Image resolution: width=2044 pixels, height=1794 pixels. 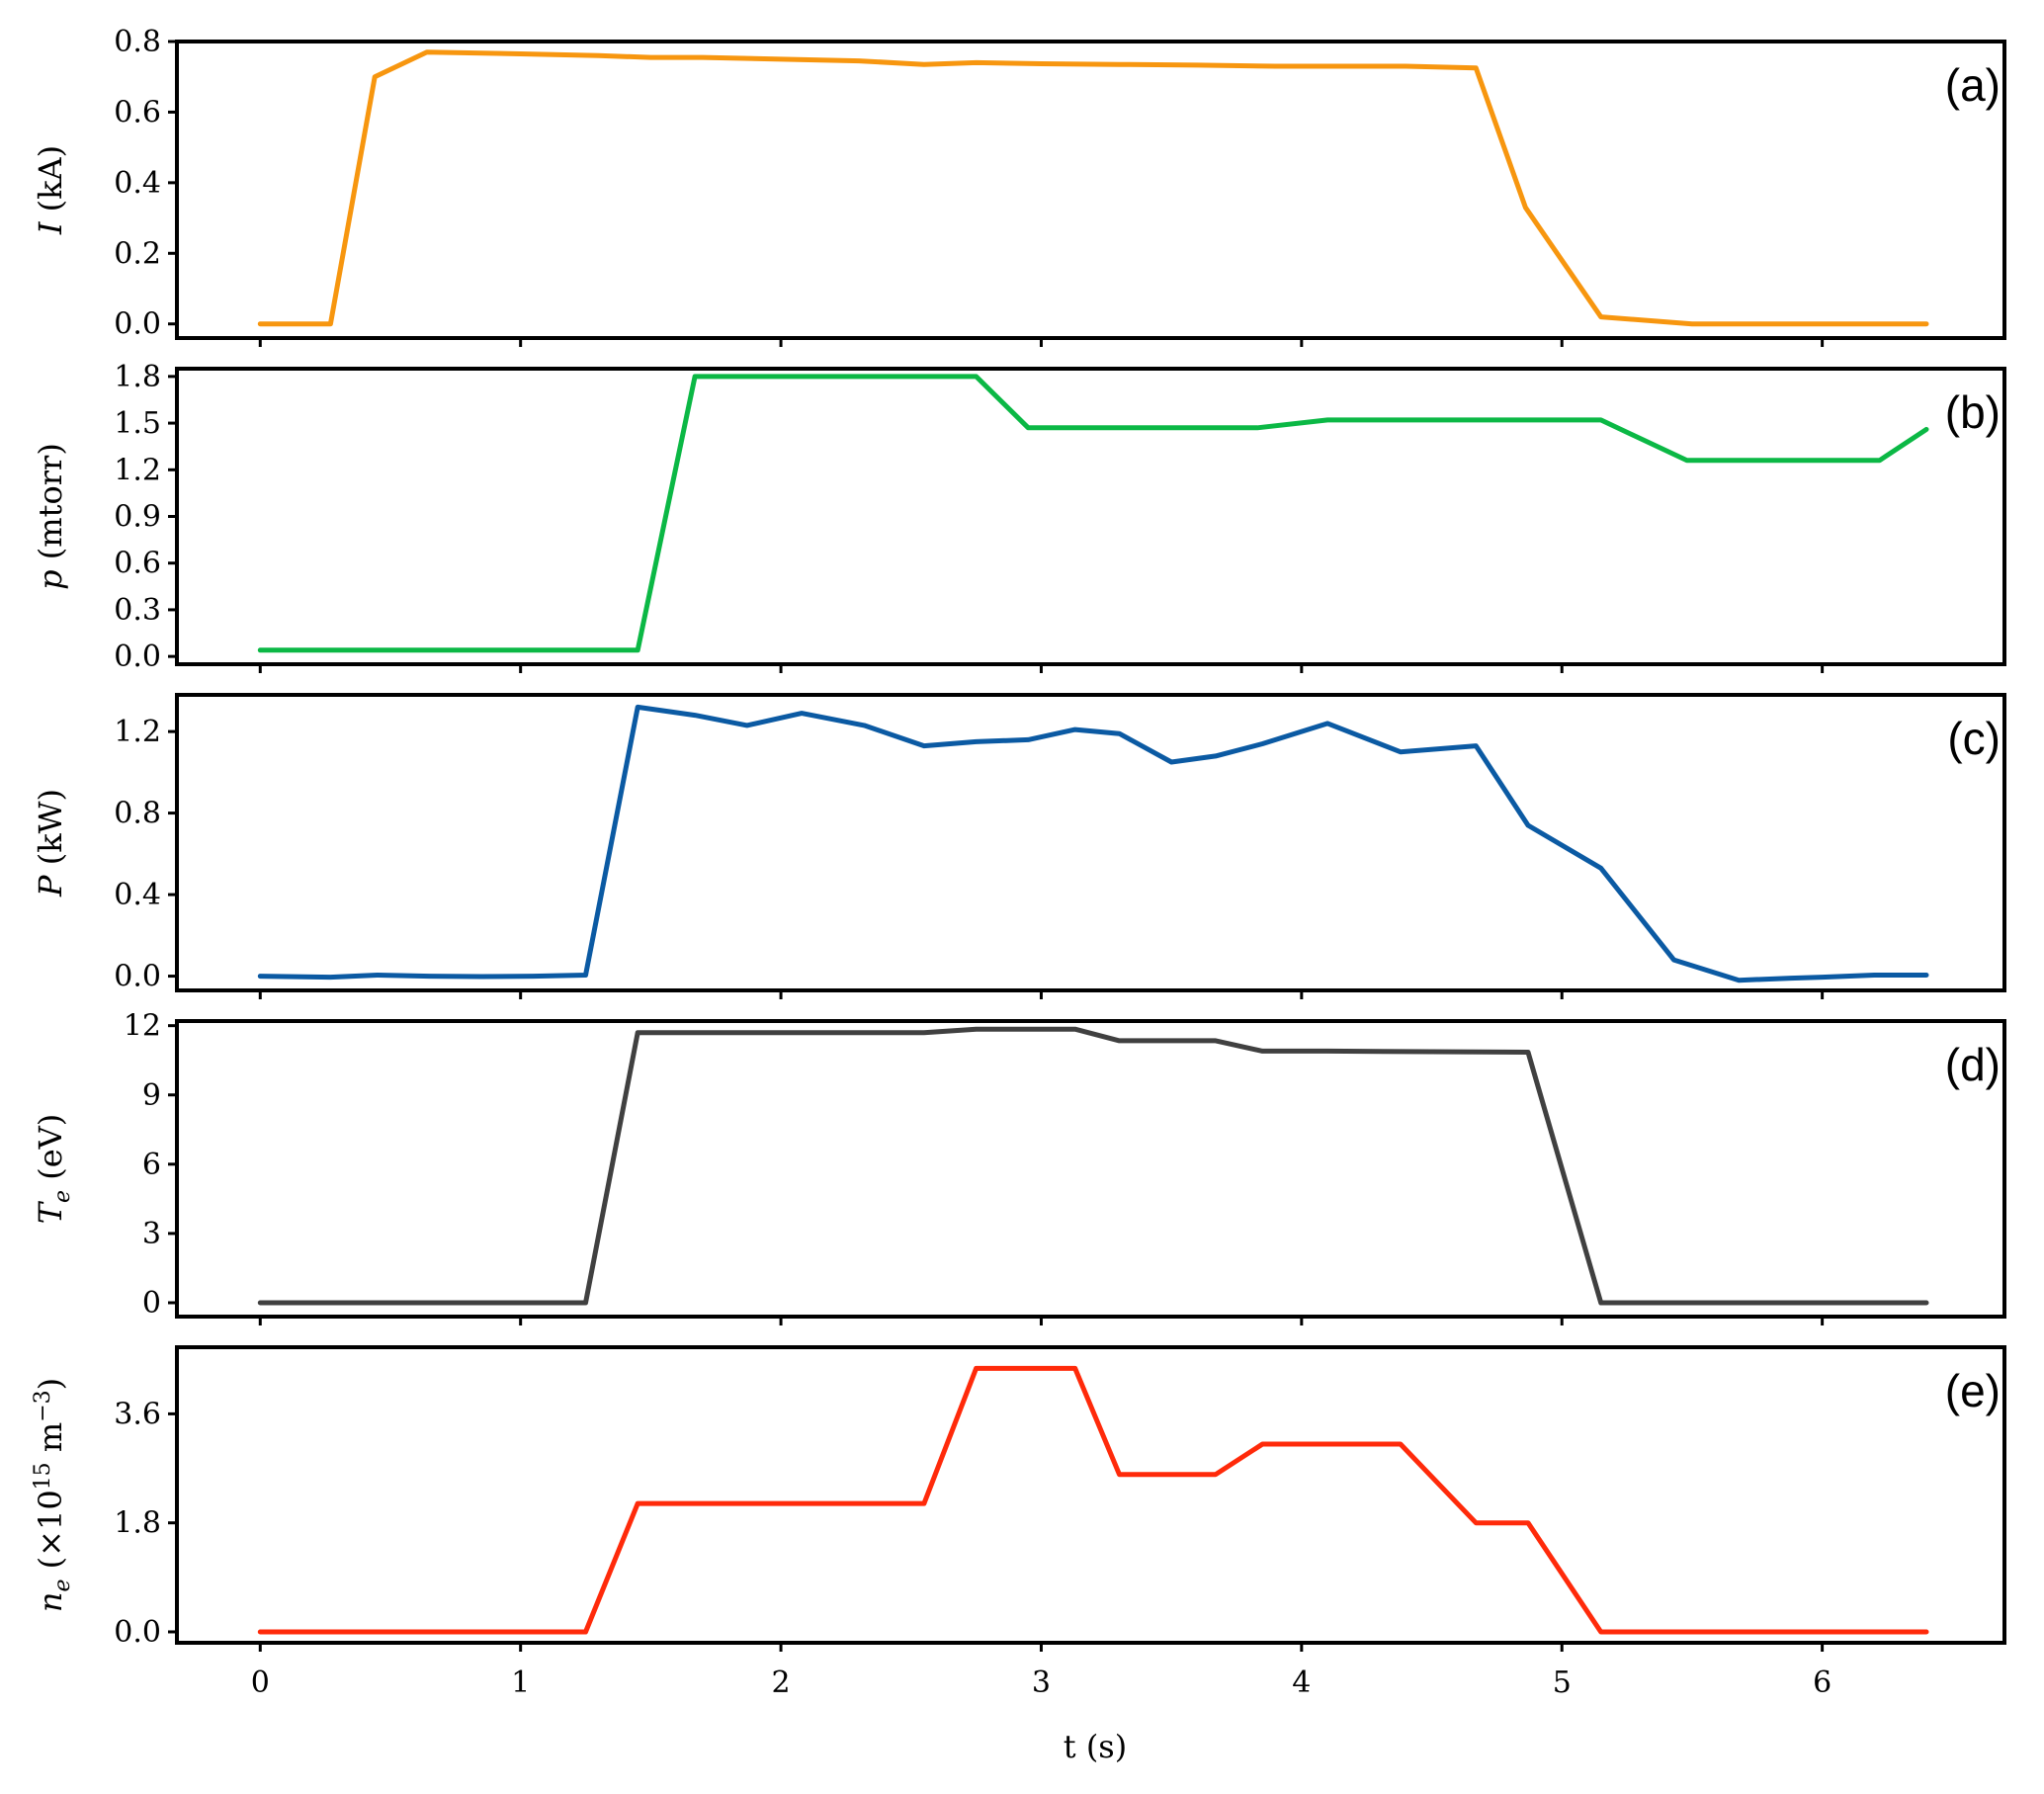 What do you see at coordinates (1093, 514) in the screenshot?
I see `series-line-b` at bounding box center [1093, 514].